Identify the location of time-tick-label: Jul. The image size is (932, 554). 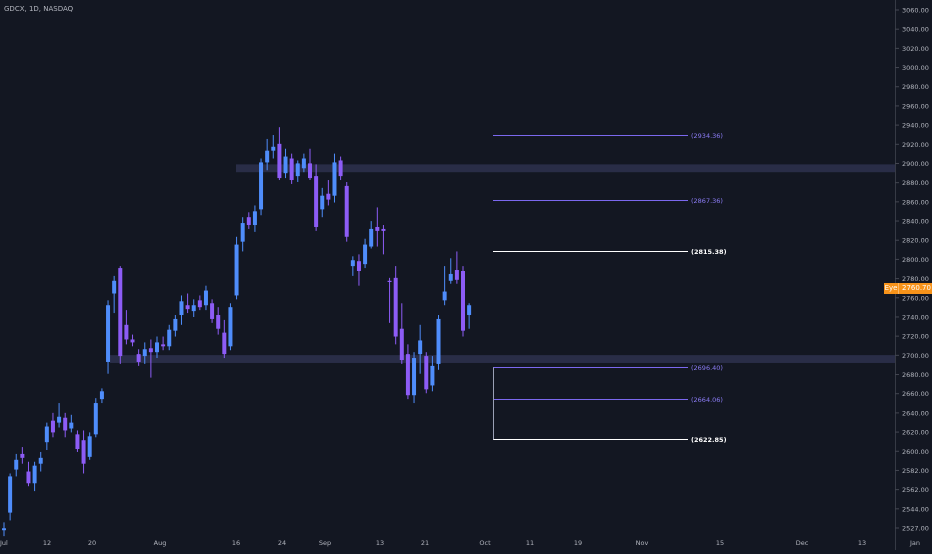
(4, 543).